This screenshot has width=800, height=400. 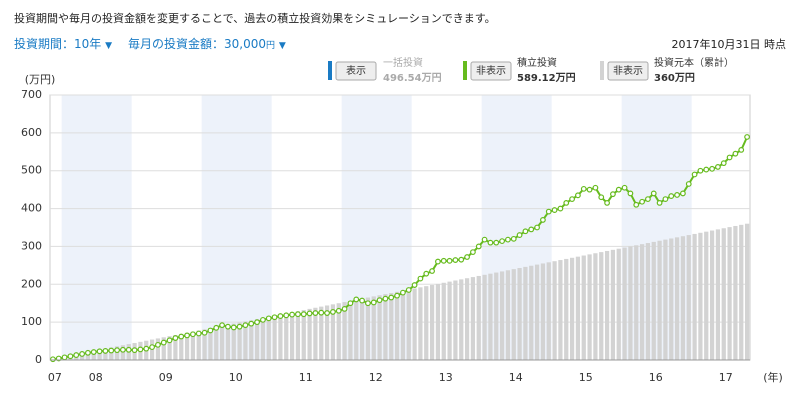 What do you see at coordinates (31, 132) in the screenshot?
I see `y-tick-label: 600` at bounding box center [31, 132].